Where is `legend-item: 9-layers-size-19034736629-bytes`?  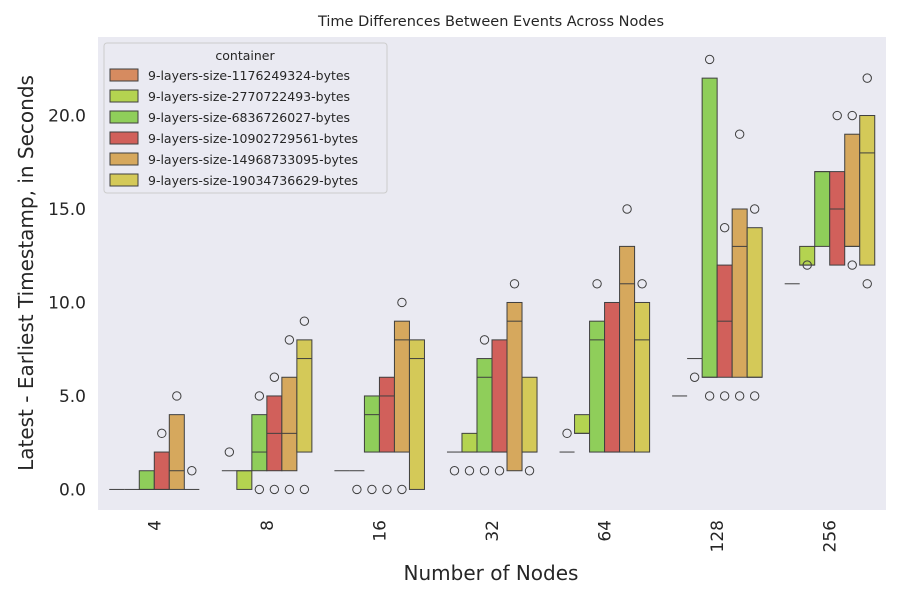
legend-item: 9-layers-size-19034736629-bytes is located at coordinates (233, 180).